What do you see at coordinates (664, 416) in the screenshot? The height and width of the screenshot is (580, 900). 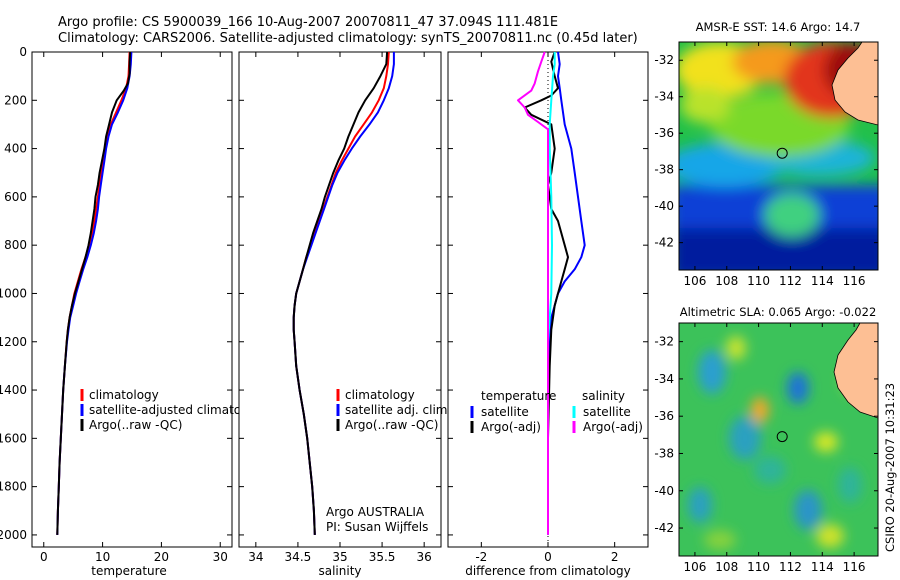 I see `sla-lat-label-36: -36` at bounding box center [664, 416].